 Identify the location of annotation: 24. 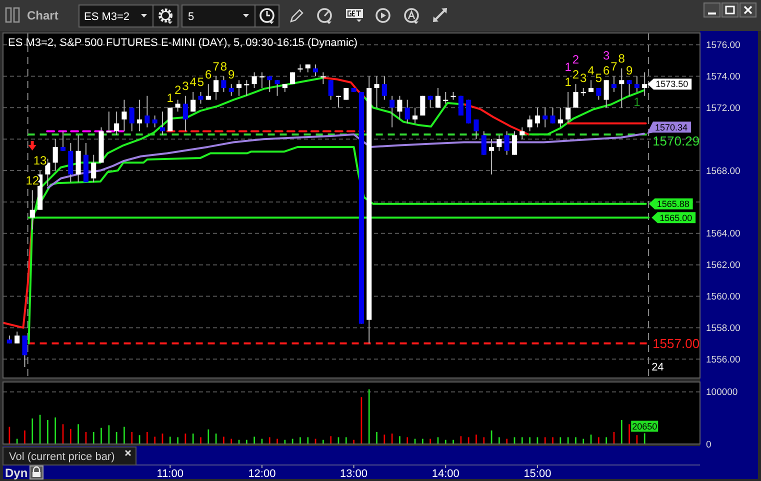
(658, 368).